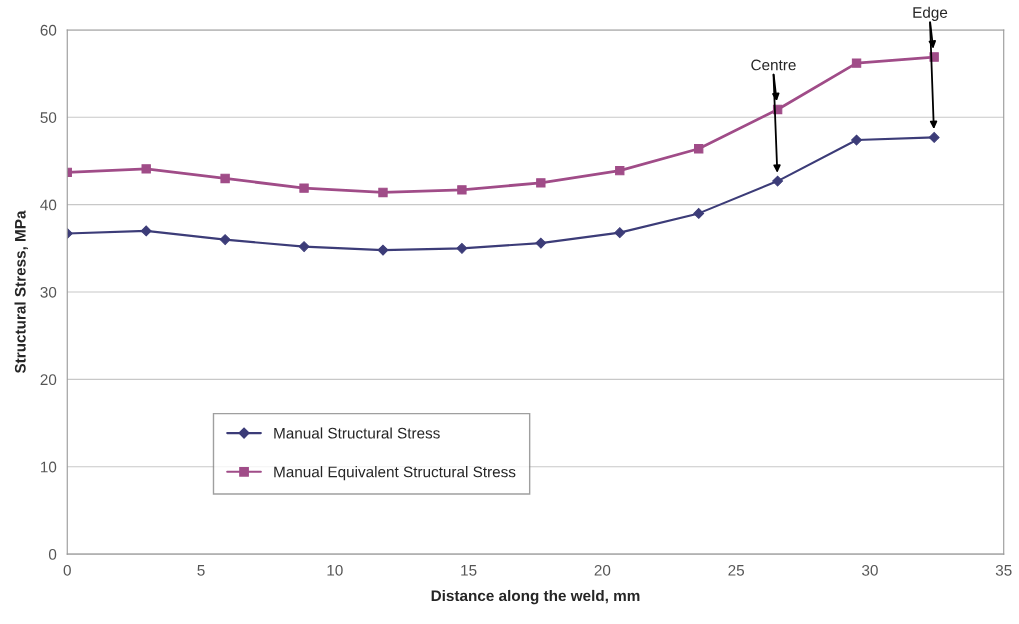  I want to click on x-tick-label: 10, so click(335, 570).